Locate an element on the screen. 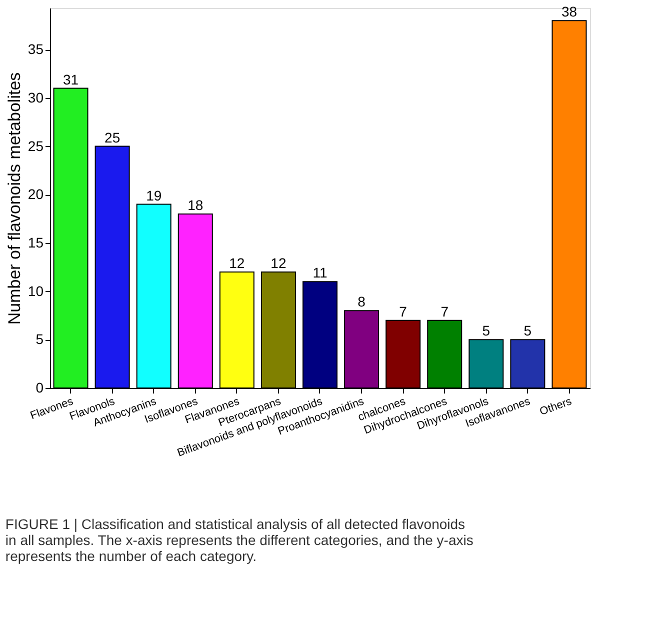 The width and height of the screenshot is (672, 637). data-label: 31 is located at coordinates (70, 79).